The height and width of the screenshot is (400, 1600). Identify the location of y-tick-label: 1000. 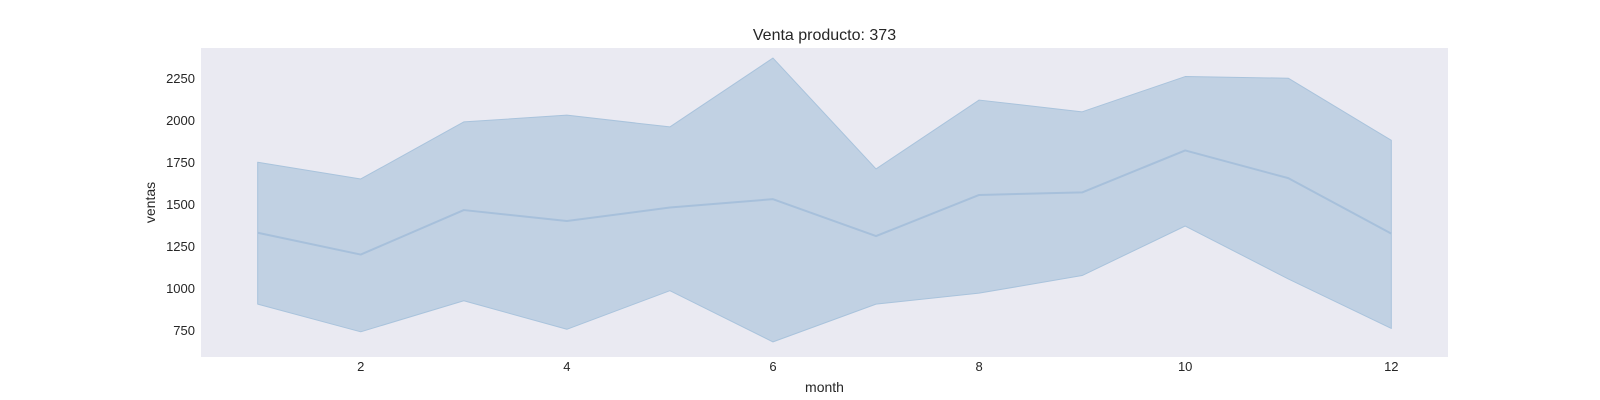
(180, 288).